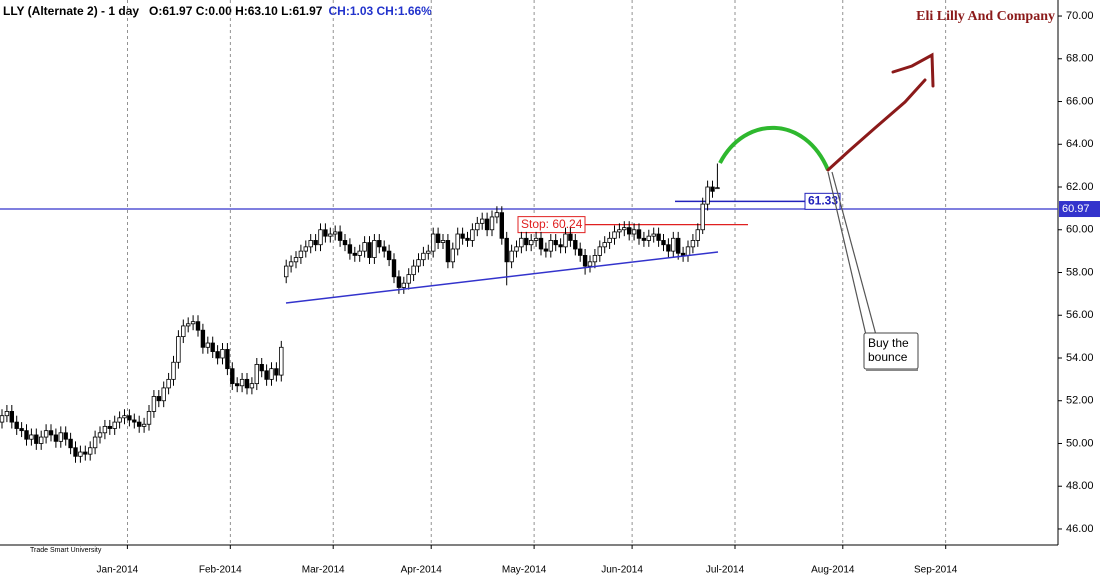  What do you see at coordinates (888, 343) in the screenshot?
I see `callout-text: Buy the` at bounding box center [888, 343].